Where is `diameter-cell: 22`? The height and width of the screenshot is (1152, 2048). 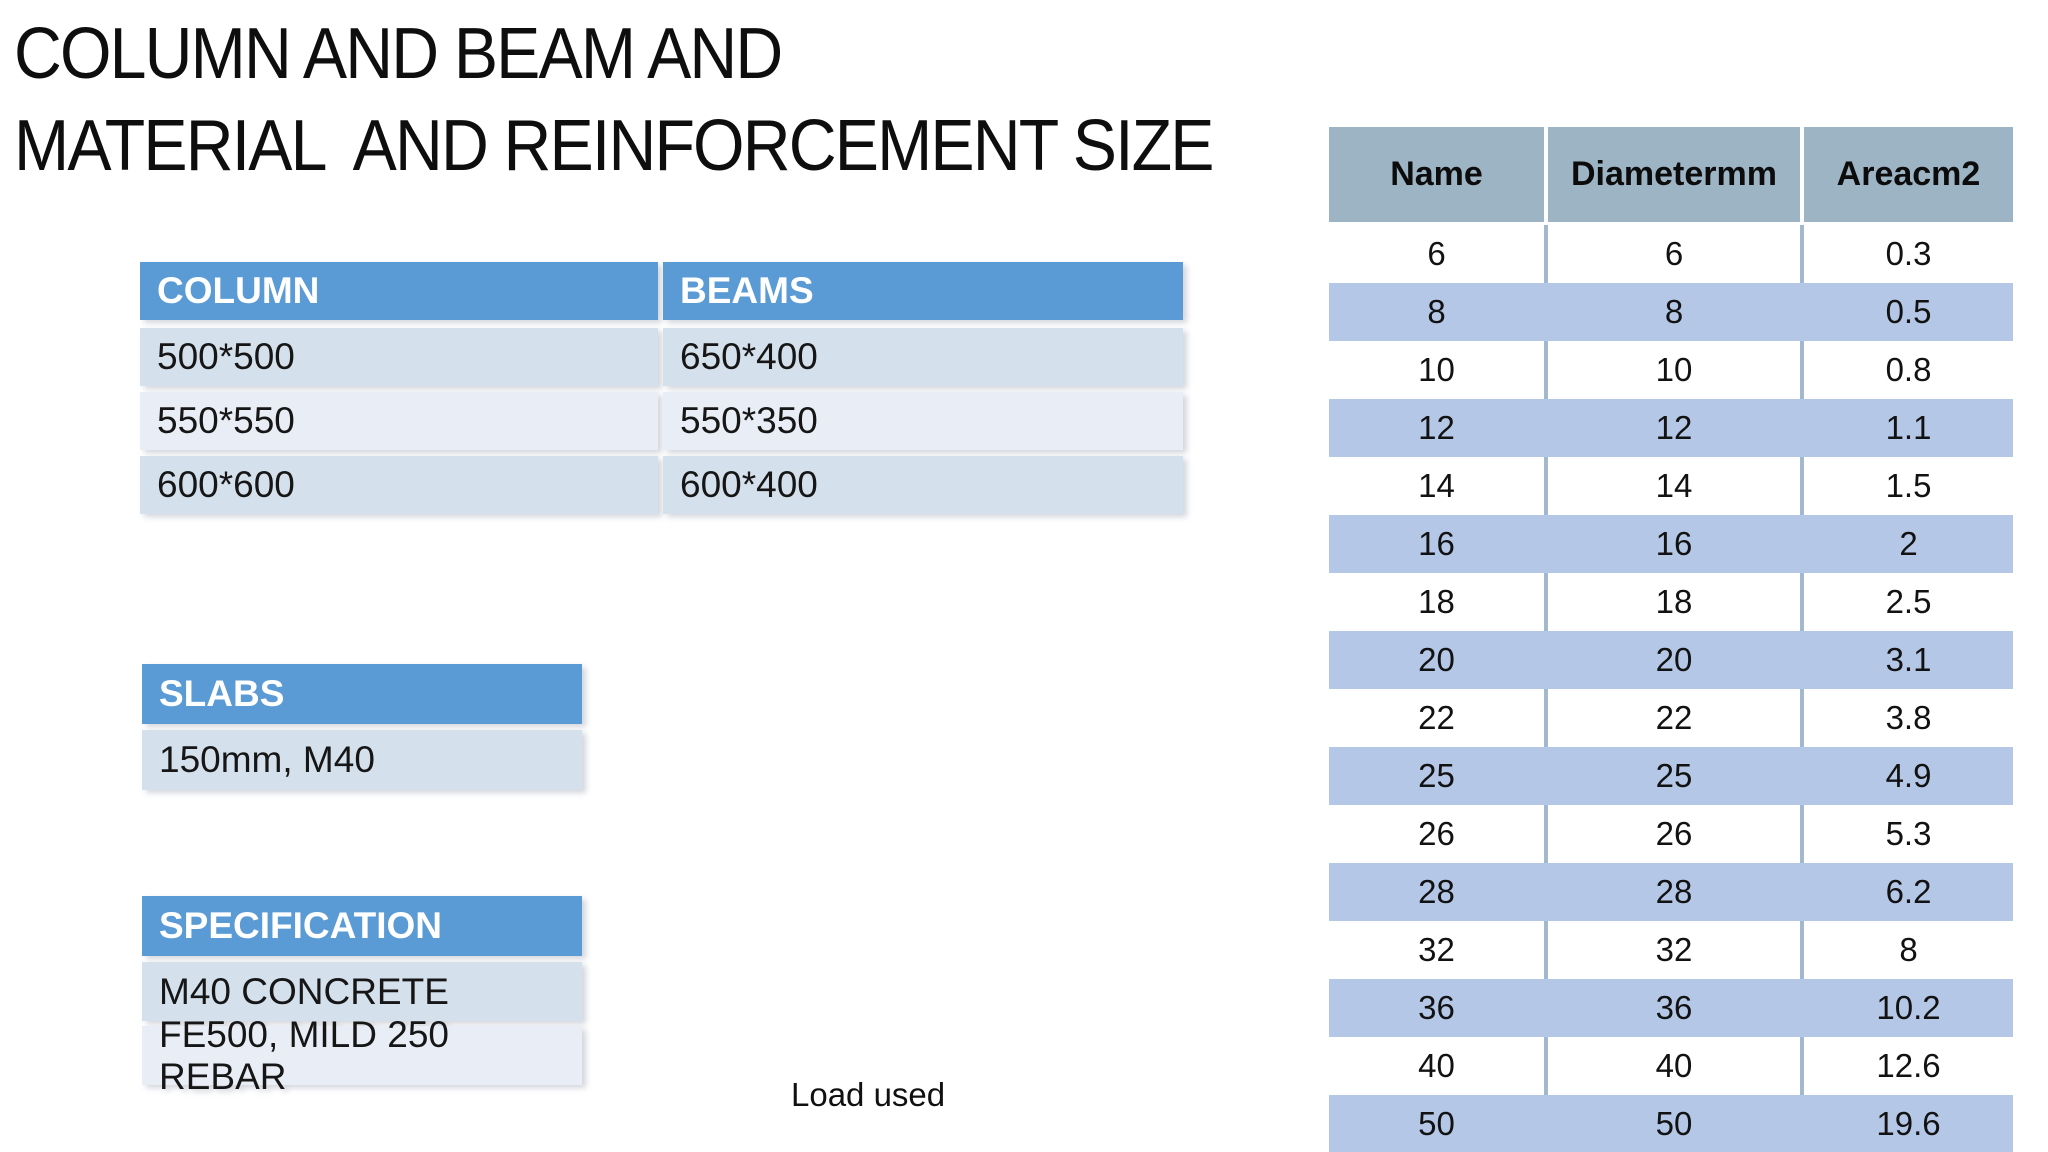
diameter-cell: 22 is located at coordinates (1672, 718).